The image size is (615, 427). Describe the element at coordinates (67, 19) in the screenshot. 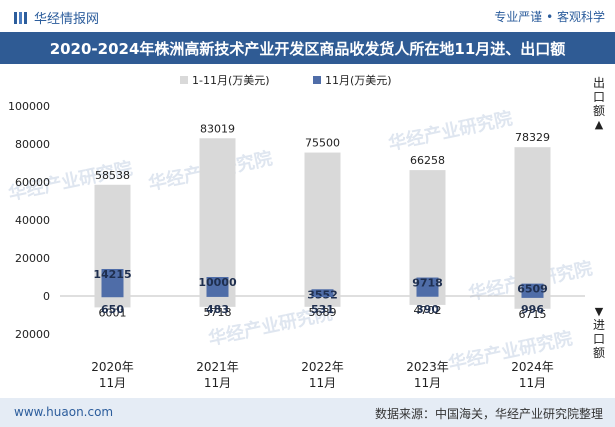

I see `brand-name: 华经情报网` at that location.